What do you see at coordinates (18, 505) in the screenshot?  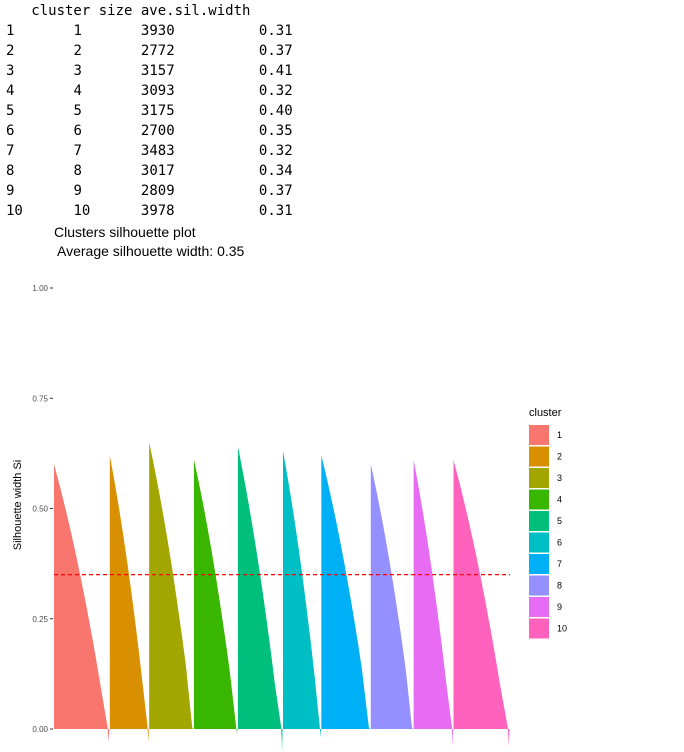 I see `y-axis-label: Silhouette width Si` at bounding box center [18, 505].